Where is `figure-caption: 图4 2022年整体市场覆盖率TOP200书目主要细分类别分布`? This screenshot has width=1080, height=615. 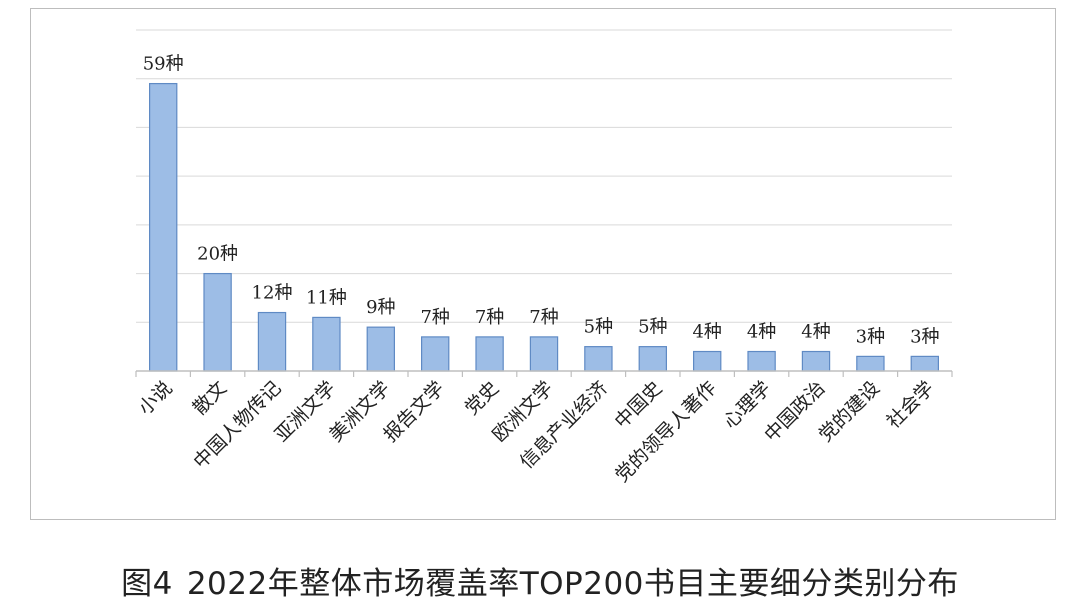 figure-caption: 图4 2022年整体市场覆盖率TOP200书目主要细分类别分布 is located at coordinates (540, 580).